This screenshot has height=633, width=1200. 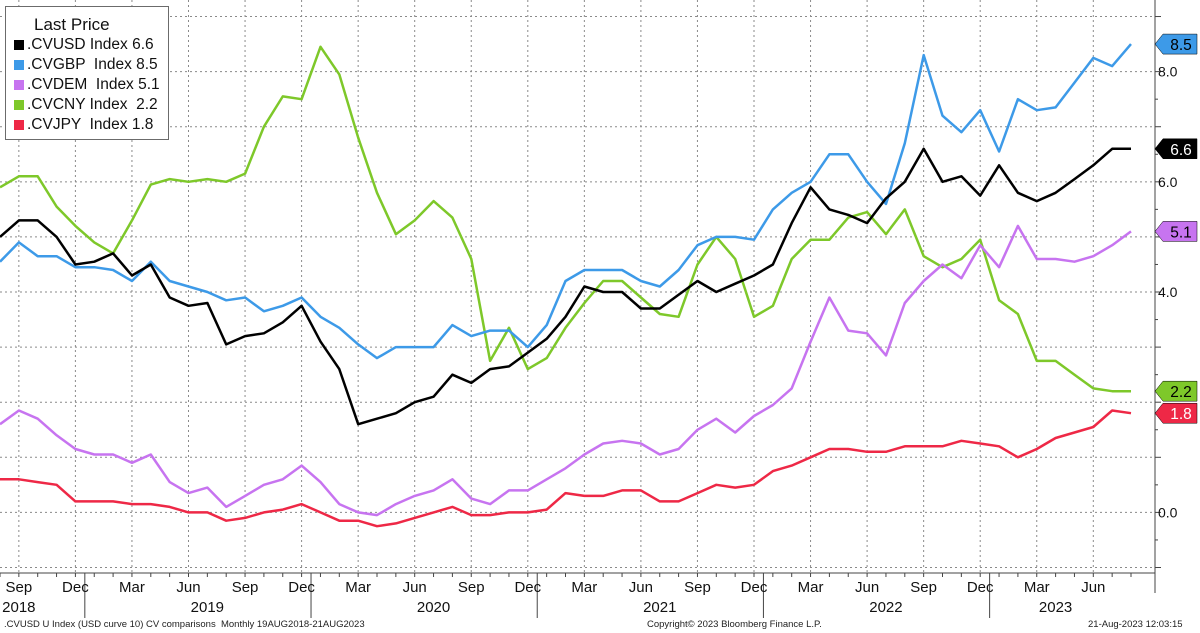 I want to click on legend-item: .CVGBP Index 8.5, so click(x=91, y=65).